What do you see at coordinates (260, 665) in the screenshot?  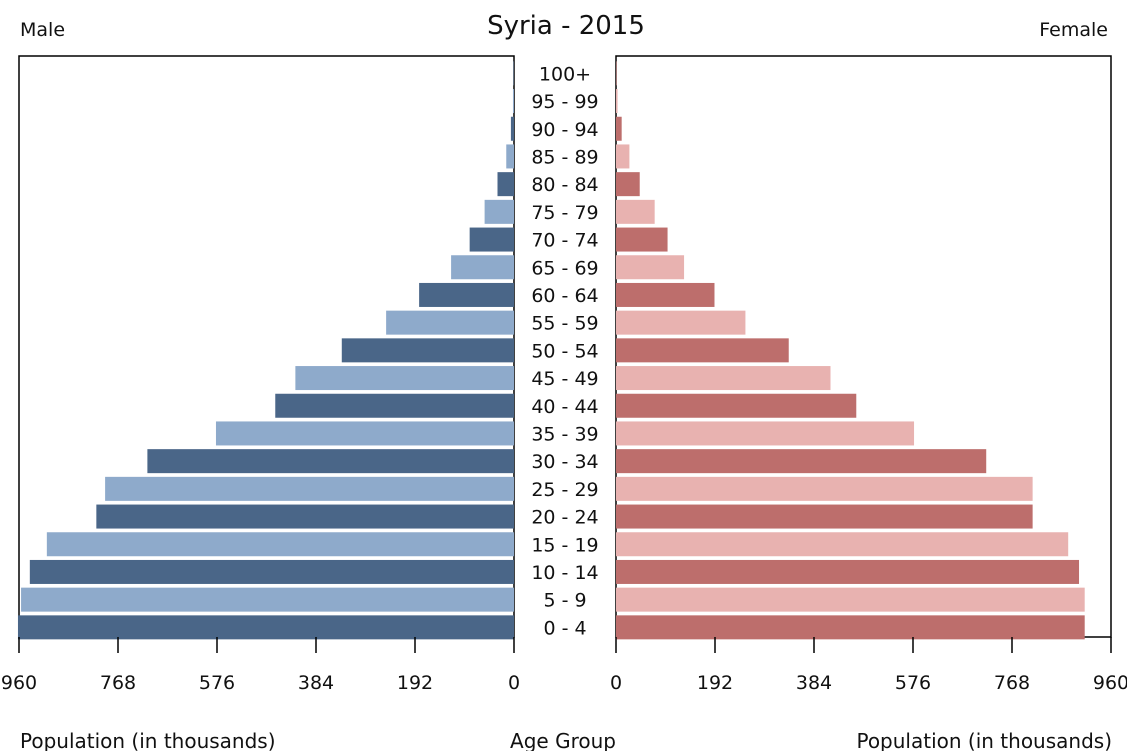 I see `male-x-axis: 960 768 576 384 192 0` at bounding box center [260, 665].